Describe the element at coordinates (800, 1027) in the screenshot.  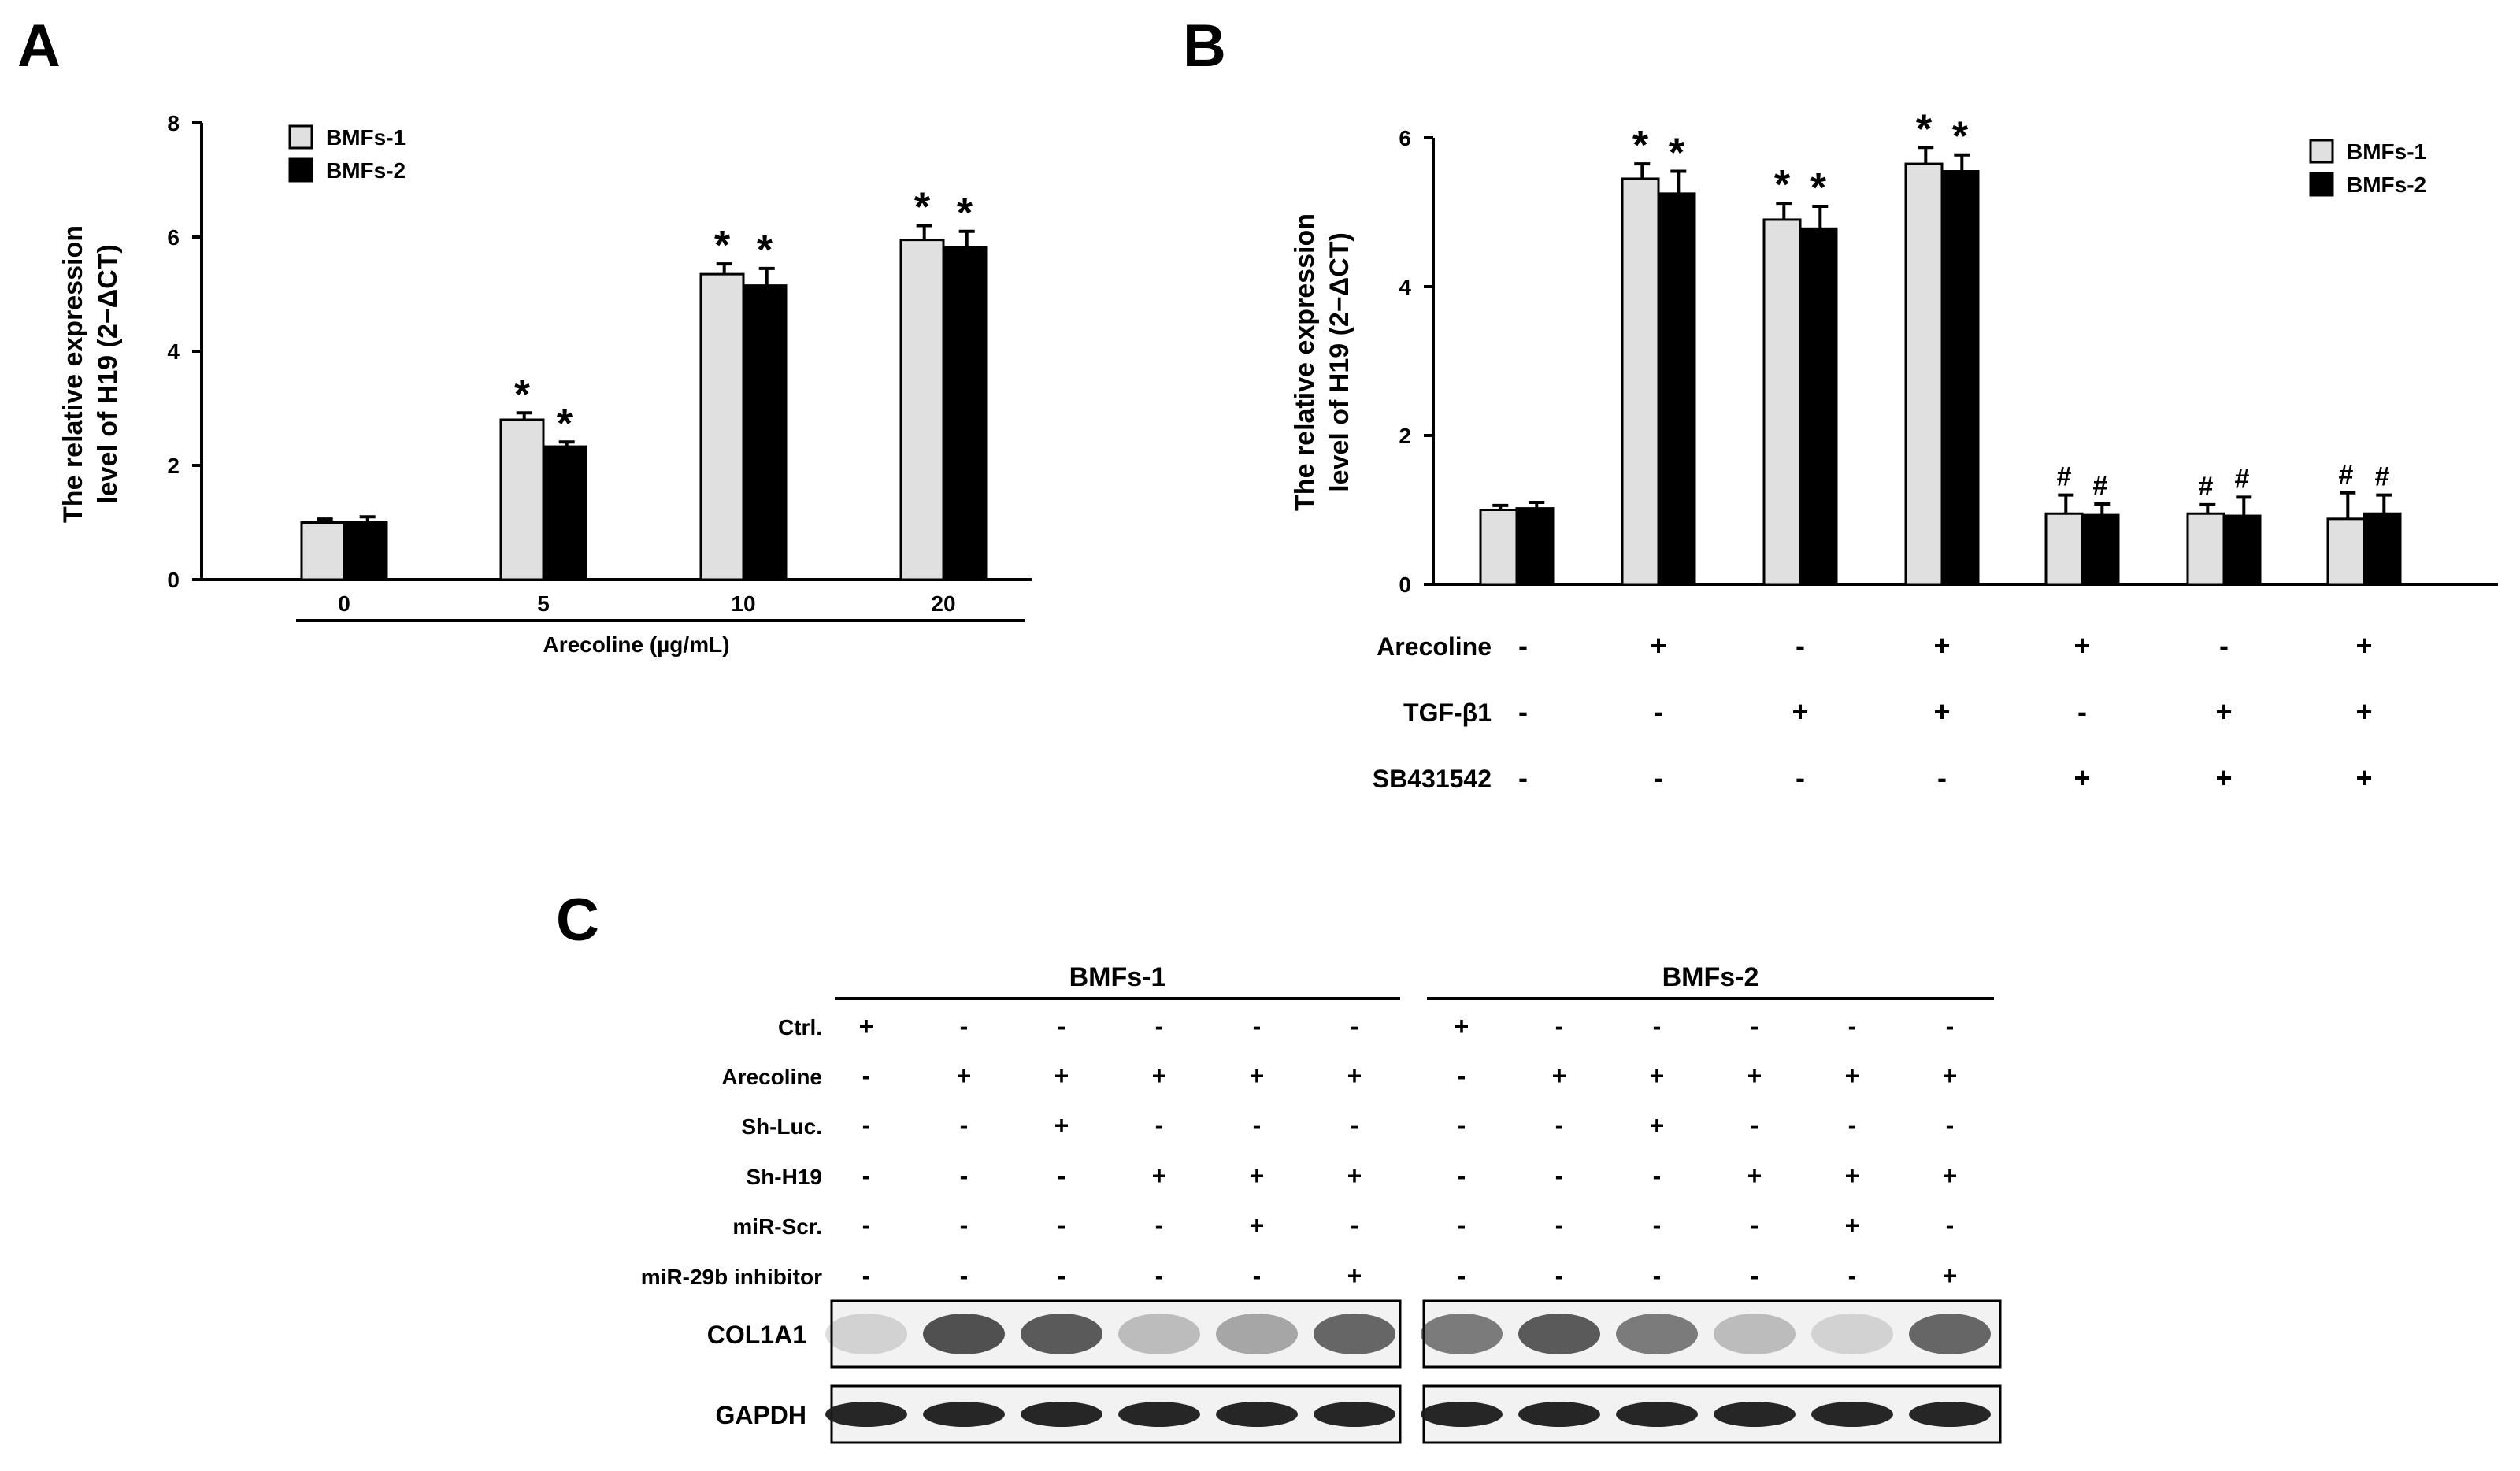
I see `western-blot-condition-label: Ctrl.` at that location.